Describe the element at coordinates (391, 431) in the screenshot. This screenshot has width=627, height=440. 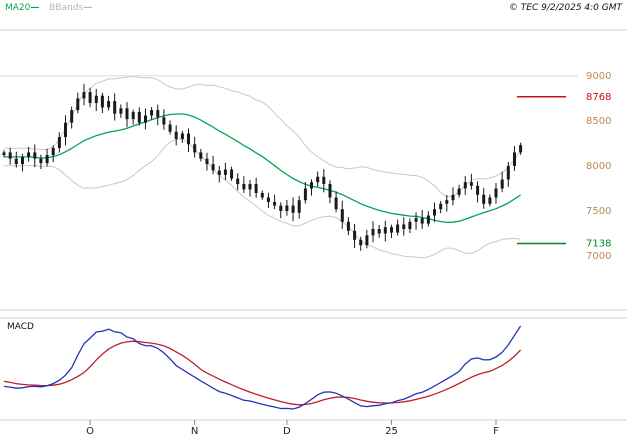
I see `x-axis-label: 25` at that location.